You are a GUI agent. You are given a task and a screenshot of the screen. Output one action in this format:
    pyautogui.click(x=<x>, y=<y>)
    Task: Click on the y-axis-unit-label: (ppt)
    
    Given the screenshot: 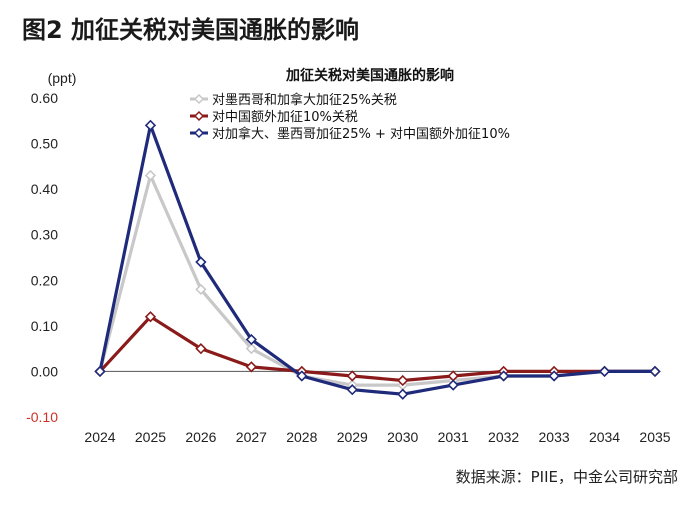 What is the action you would take?
    pyautogui.click(x=62, y=78)
    